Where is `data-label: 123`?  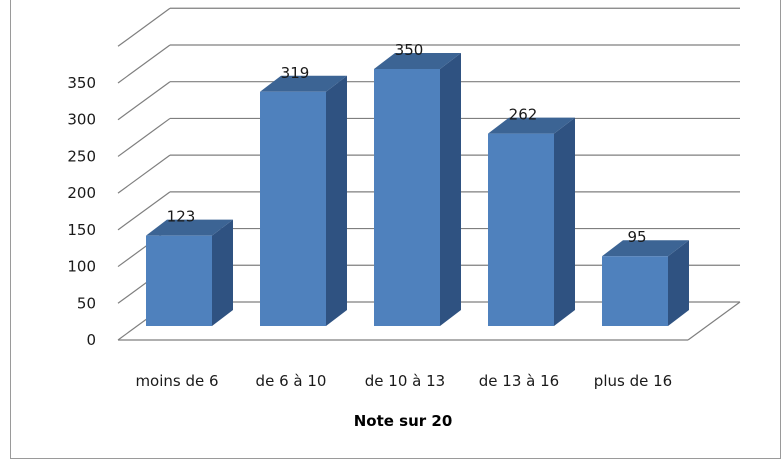
data-label: 123 is located at coordinates (181, 217).